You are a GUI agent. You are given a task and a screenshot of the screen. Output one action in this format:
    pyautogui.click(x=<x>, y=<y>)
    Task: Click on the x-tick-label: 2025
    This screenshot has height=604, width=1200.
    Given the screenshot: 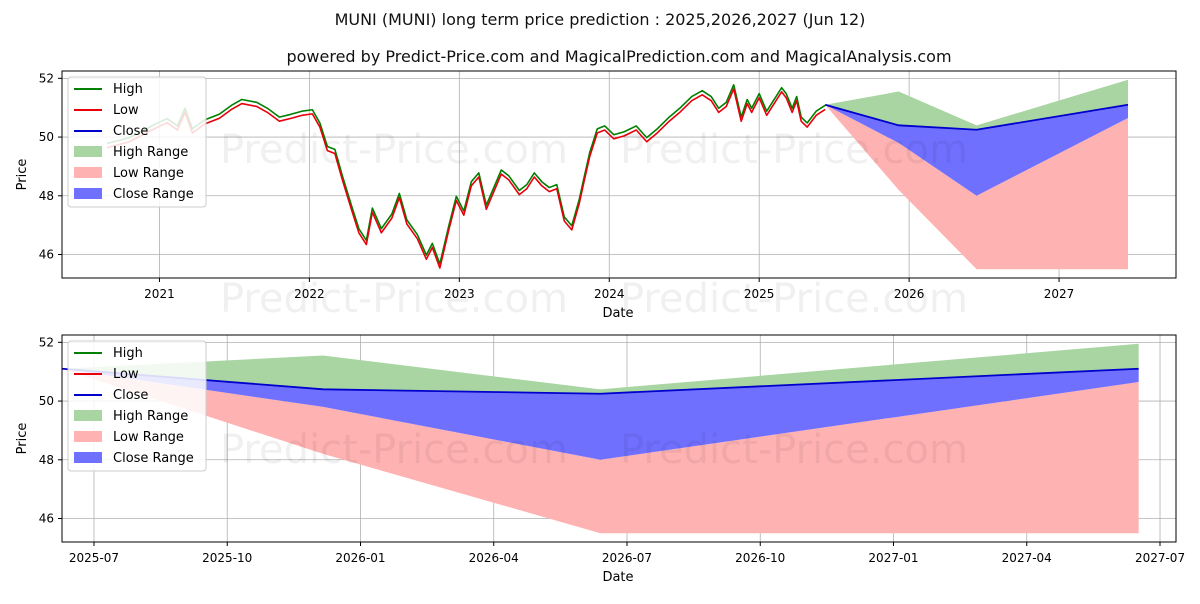 What is the action you would take?
    pyautogui.click(x=759, y=294)
    